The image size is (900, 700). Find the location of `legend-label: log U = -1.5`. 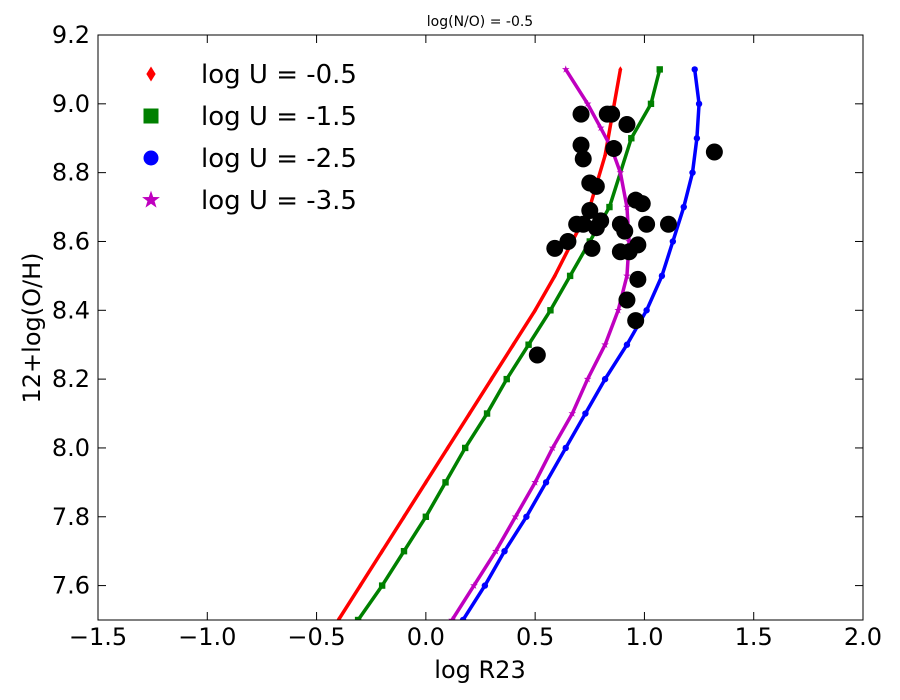

legend-label: log U = -1.5 is located at coordinates (279, 117).